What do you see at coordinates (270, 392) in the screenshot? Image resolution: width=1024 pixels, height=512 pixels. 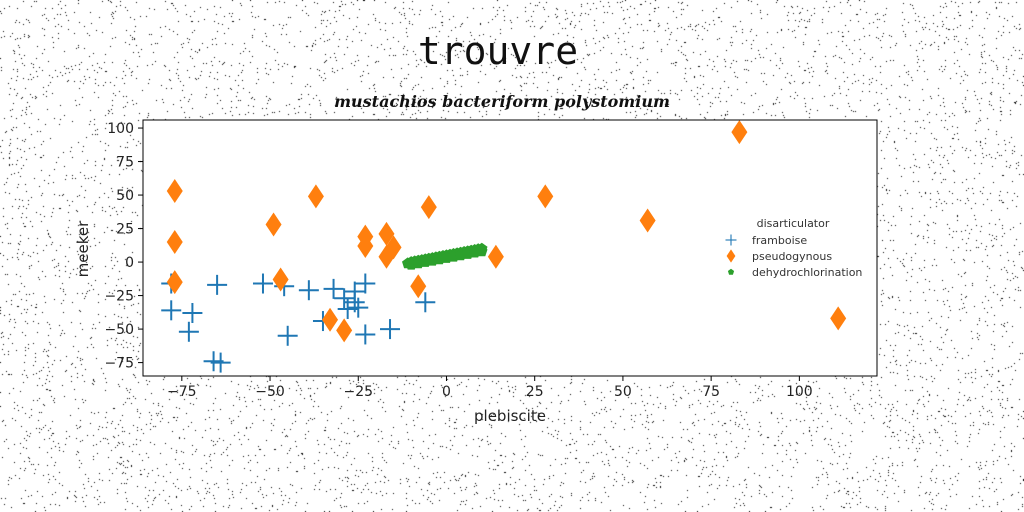 I see `x-tick-label: −50` at bounding box center [270, 392].